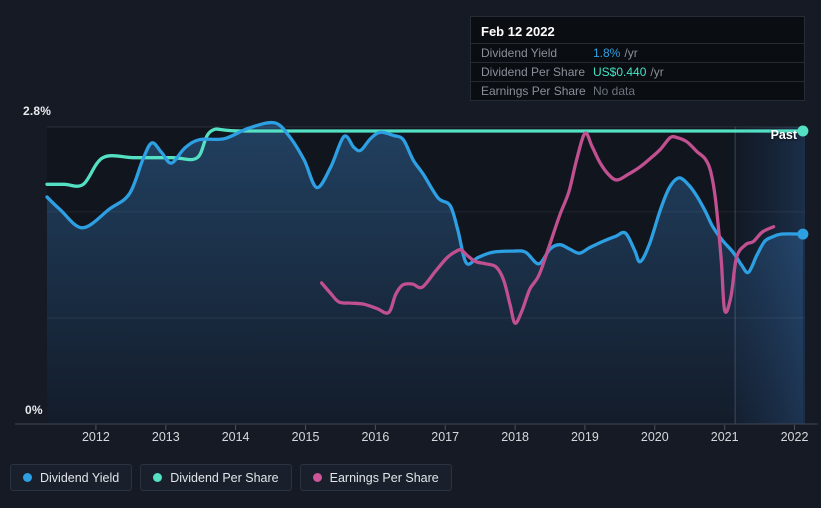  Describe the element at coordinates (37, 111) in the screenshot. I see `y-axis-label-max: 2.8%` at that location.